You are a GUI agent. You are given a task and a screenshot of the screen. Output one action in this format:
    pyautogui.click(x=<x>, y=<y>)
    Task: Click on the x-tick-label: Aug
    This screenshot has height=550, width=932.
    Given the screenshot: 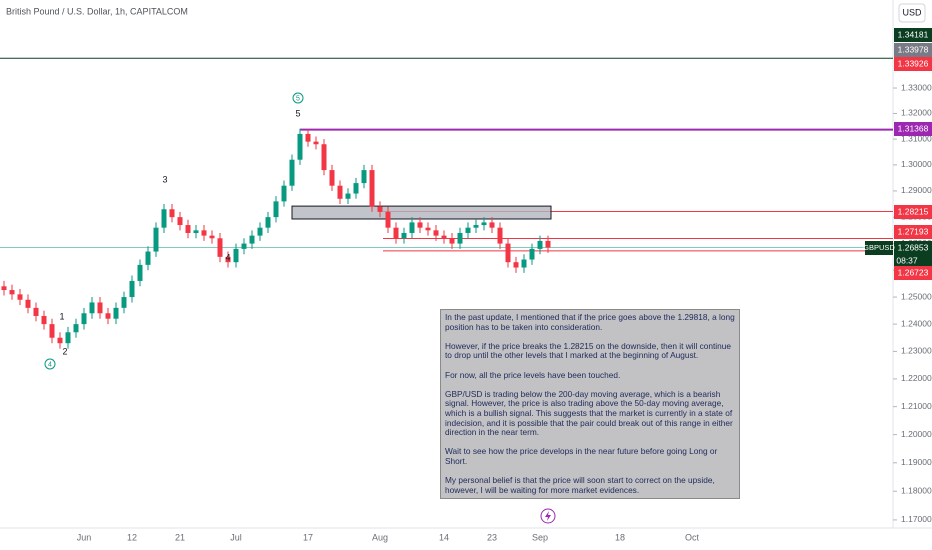 What is the action you would take?
    pyautogui.click(x=380, y=537)
    